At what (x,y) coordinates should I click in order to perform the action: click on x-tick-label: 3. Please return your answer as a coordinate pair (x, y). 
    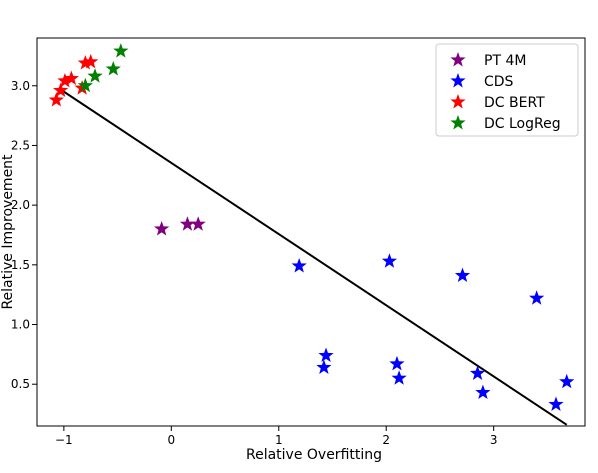
    Looking at the image, I should click on (494, 440).